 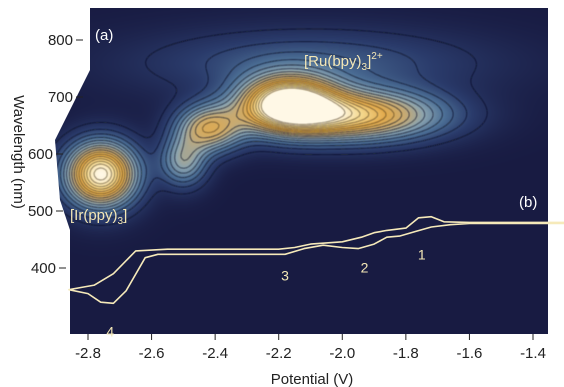 What do you see at coordinates (533, 353) in the screenshot?
I see `x-tick-label-7: -1.4` at bounding box center [533, 353].